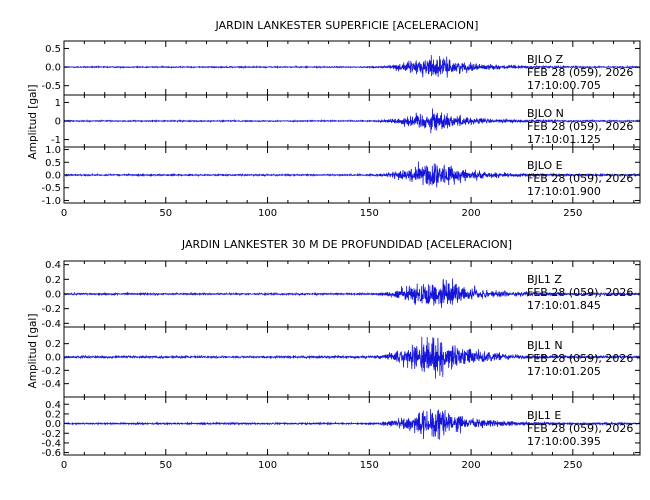 Image resolution: width=650 pixels, height=500 pixels. Describe the element at coordinates (545, 59) in the screenshot. I see `station-component-label: BJLO Z` at that location.